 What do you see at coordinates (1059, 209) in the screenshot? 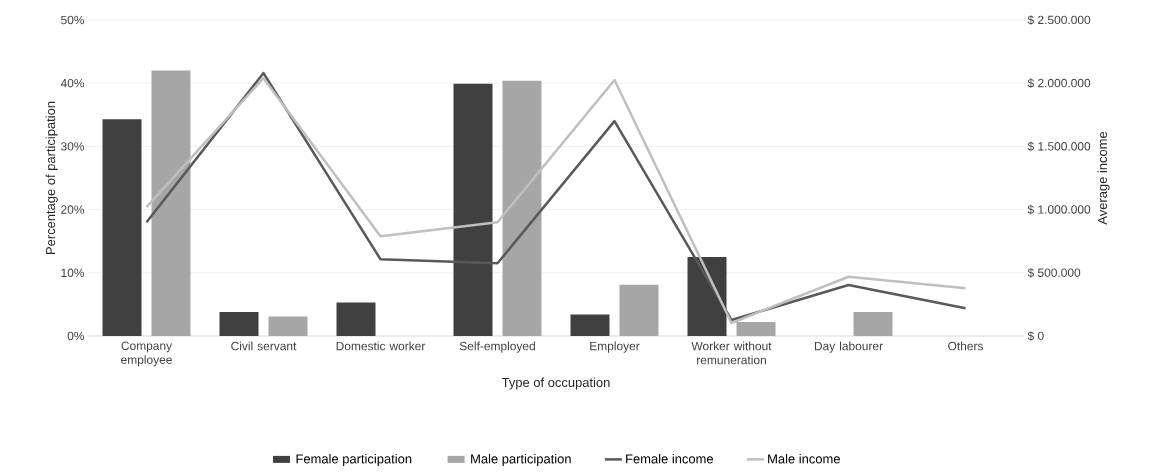
I see `y2-tick-label: $ 1.000.000` at bounding box center [1059, 209].